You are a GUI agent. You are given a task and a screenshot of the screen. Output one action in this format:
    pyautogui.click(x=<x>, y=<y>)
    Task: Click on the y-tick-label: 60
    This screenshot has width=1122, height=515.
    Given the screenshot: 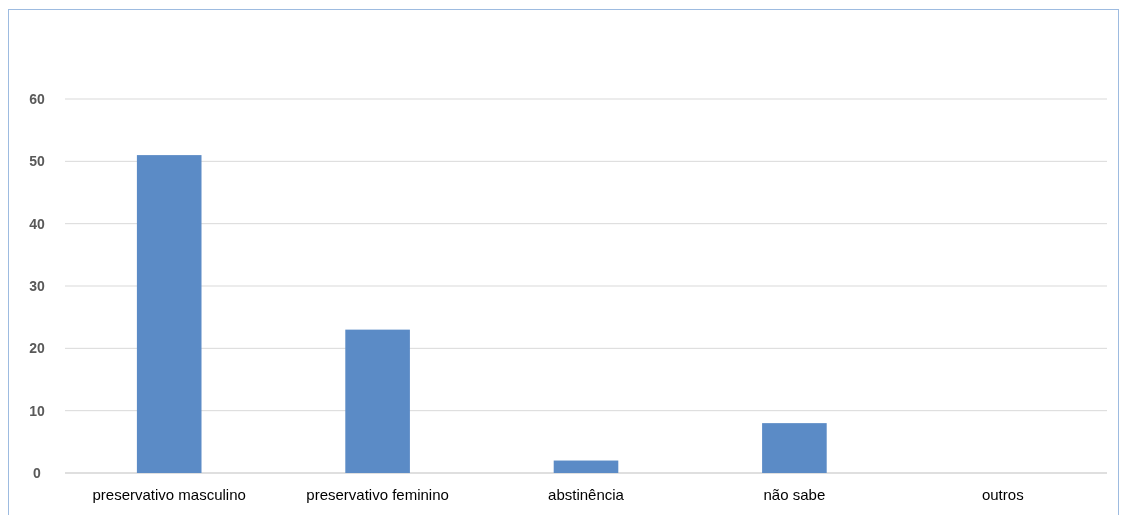 What is the action you would take?
    pyautogui.click(x=37, y=98)
    